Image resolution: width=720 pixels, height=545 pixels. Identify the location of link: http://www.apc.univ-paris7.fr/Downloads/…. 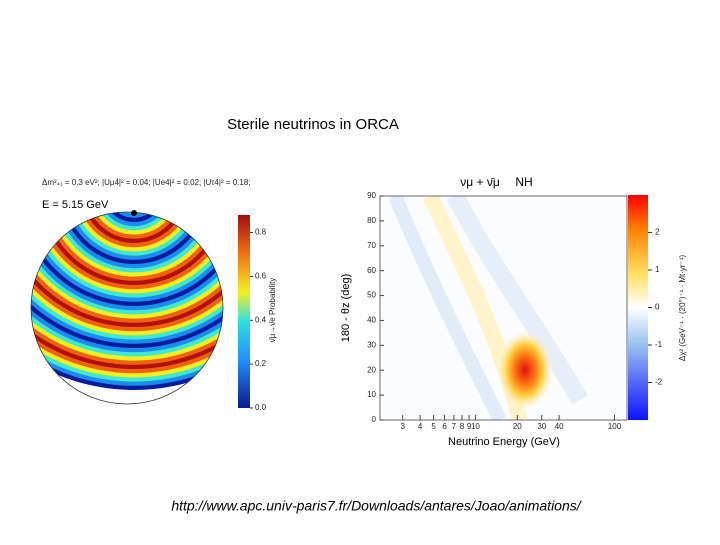
(376, 506).